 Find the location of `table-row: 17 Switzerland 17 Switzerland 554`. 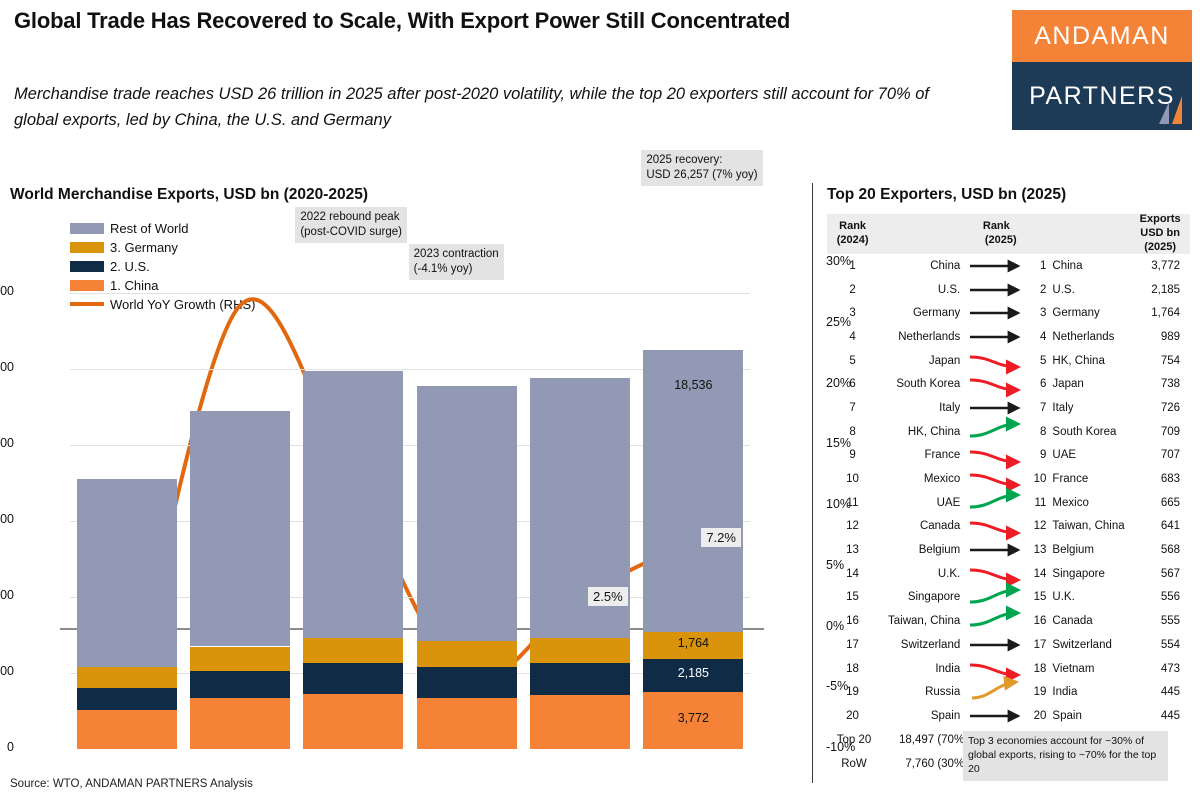

table-row: 17 Switzerland 17 Switzerland 554 is located at coordinates (1008, 645).